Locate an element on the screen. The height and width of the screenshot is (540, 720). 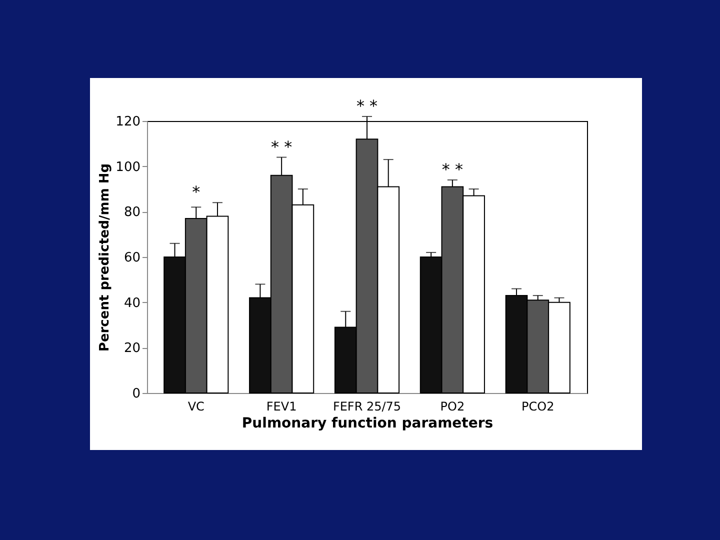
x-tick-label: PO2 is located at coordinates (452, 407).